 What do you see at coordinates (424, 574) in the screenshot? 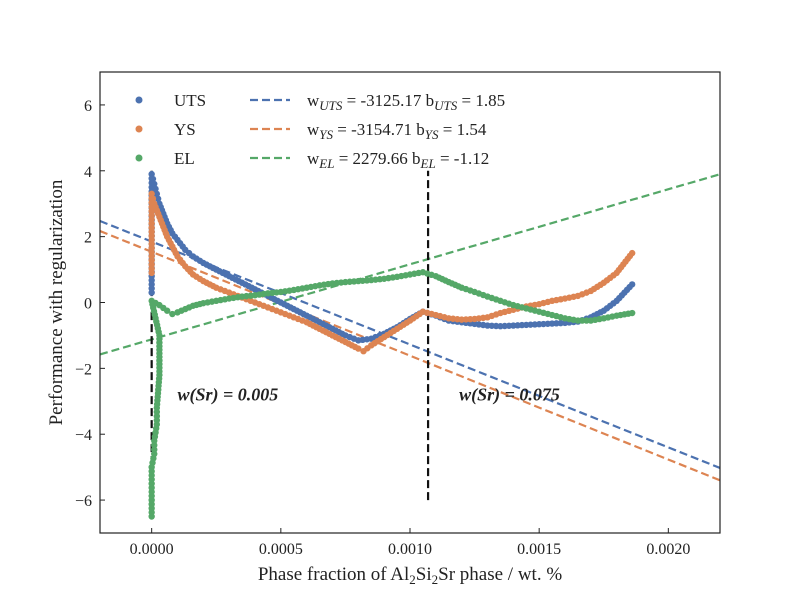
I see `x-label-part: Si` at bounding box center [424, 574].